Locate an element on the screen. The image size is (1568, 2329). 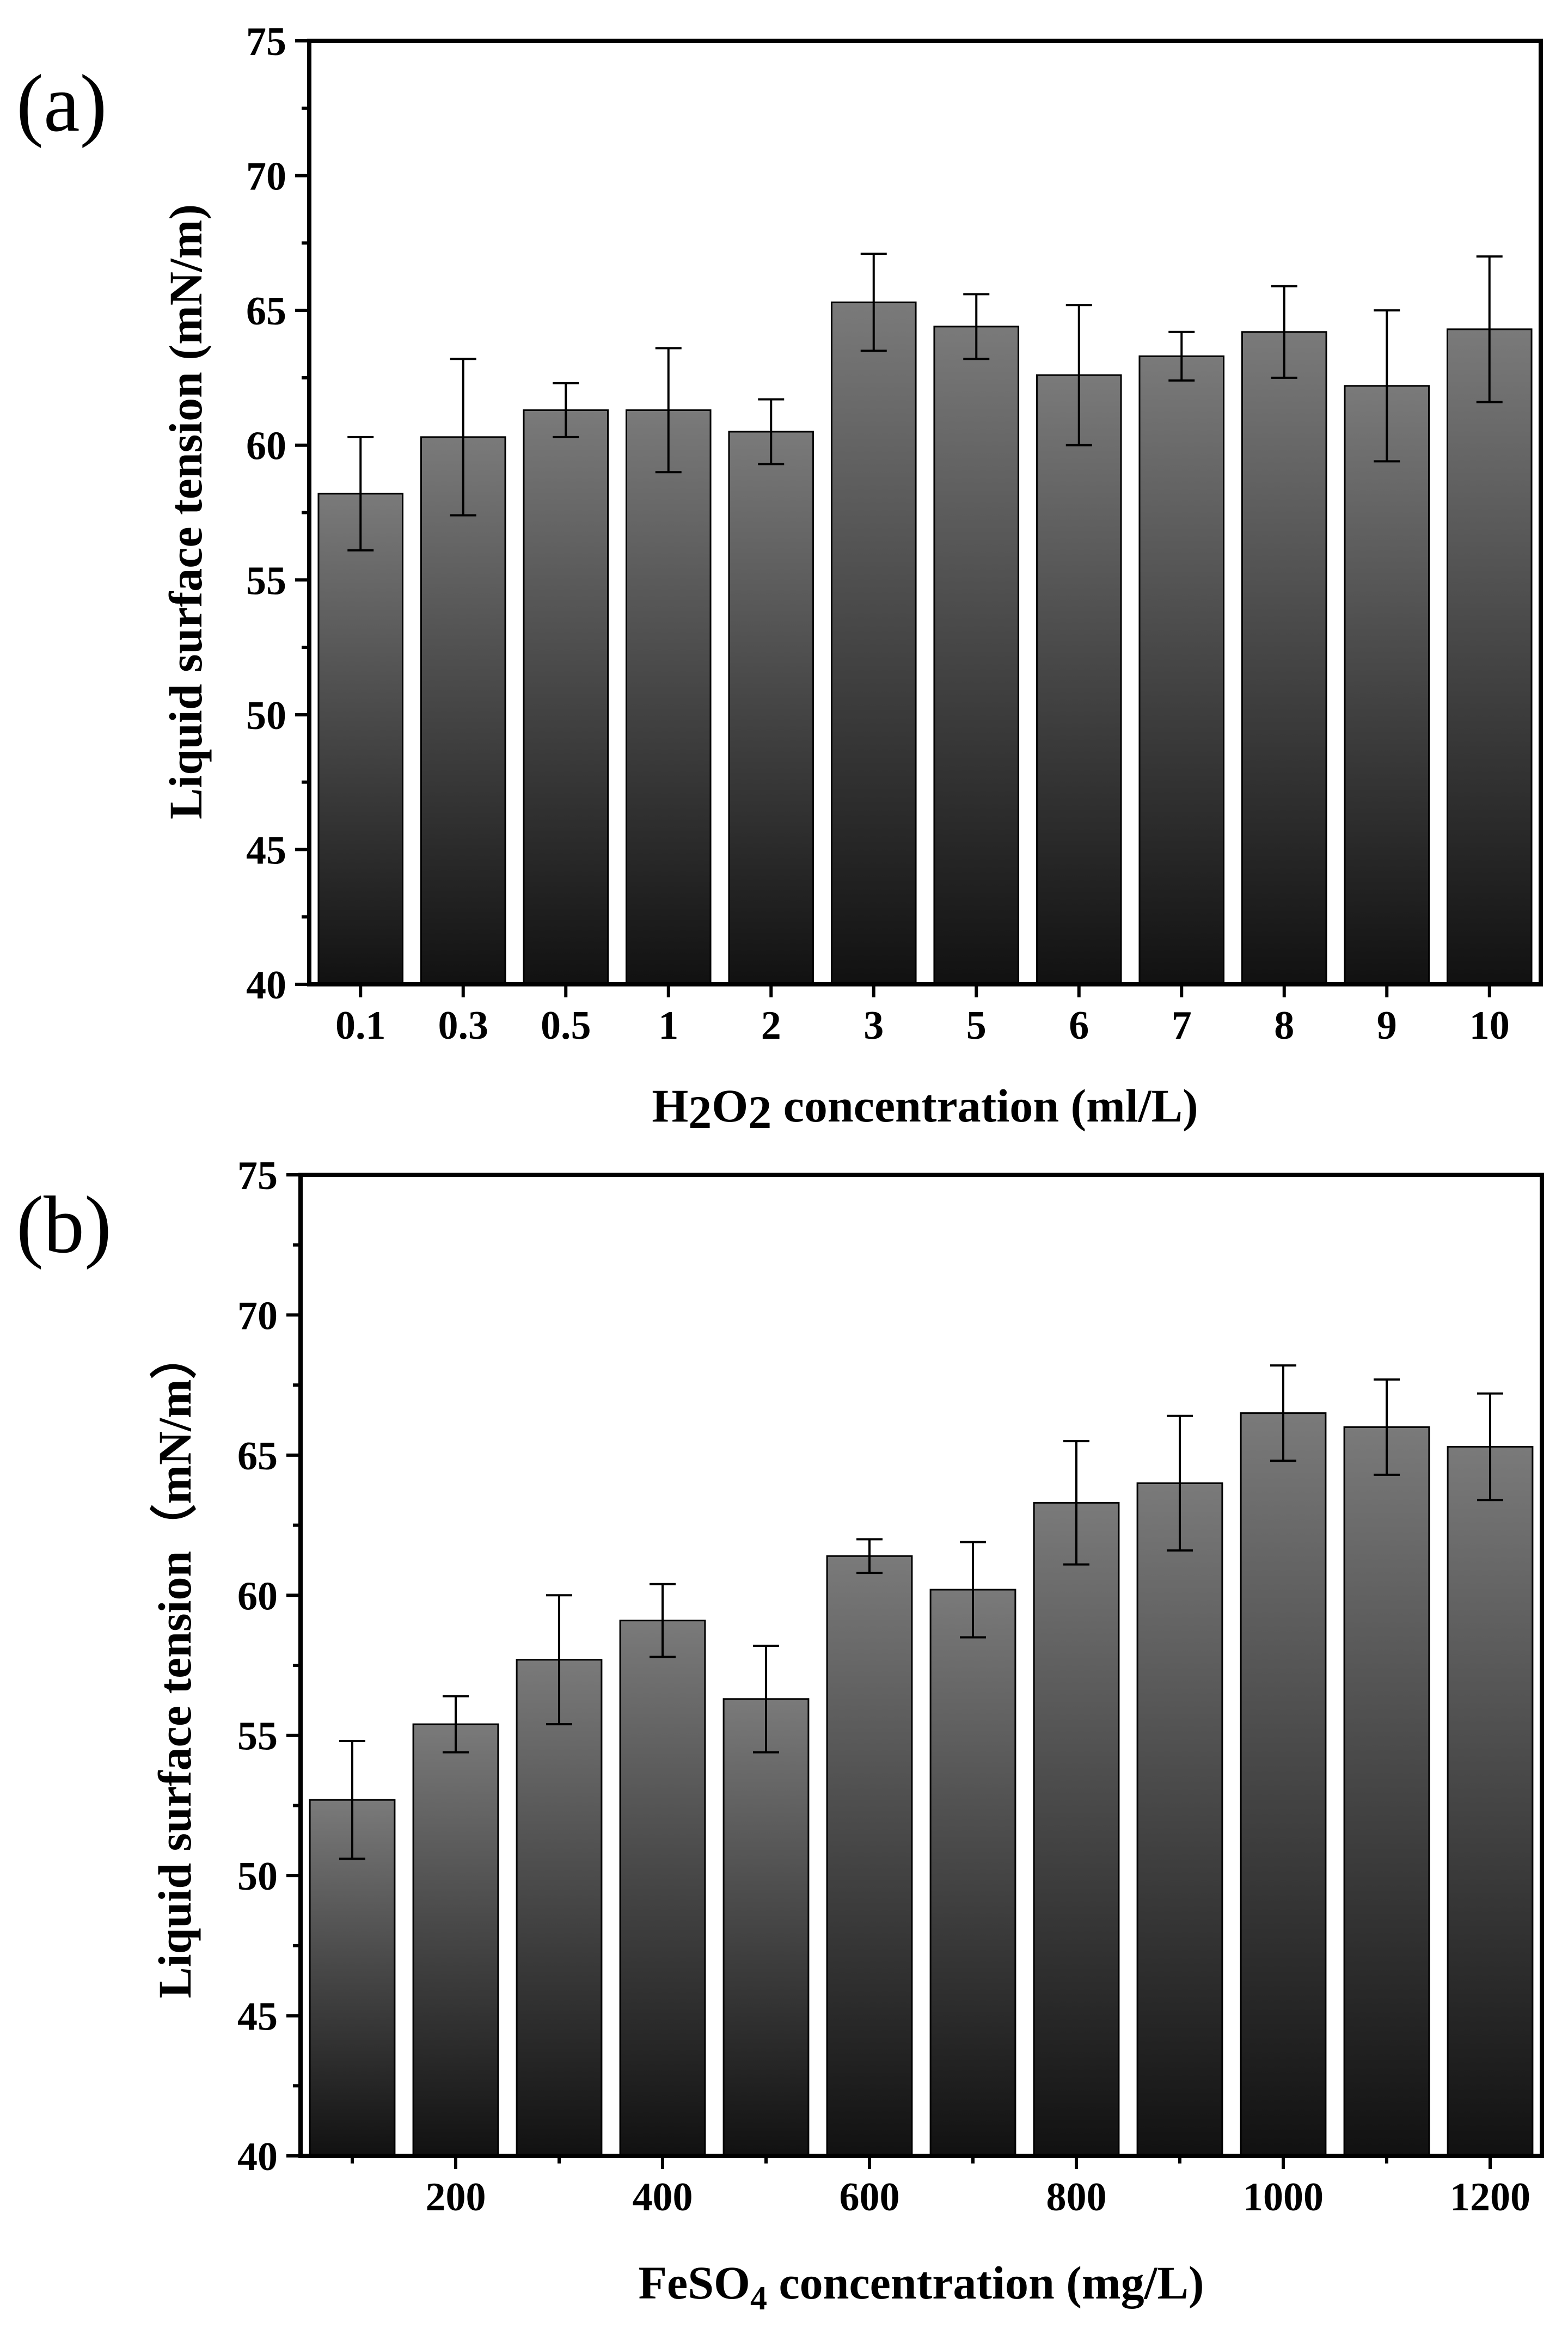
x-tick-label: 800 is located at coordinates (1076, 2197).